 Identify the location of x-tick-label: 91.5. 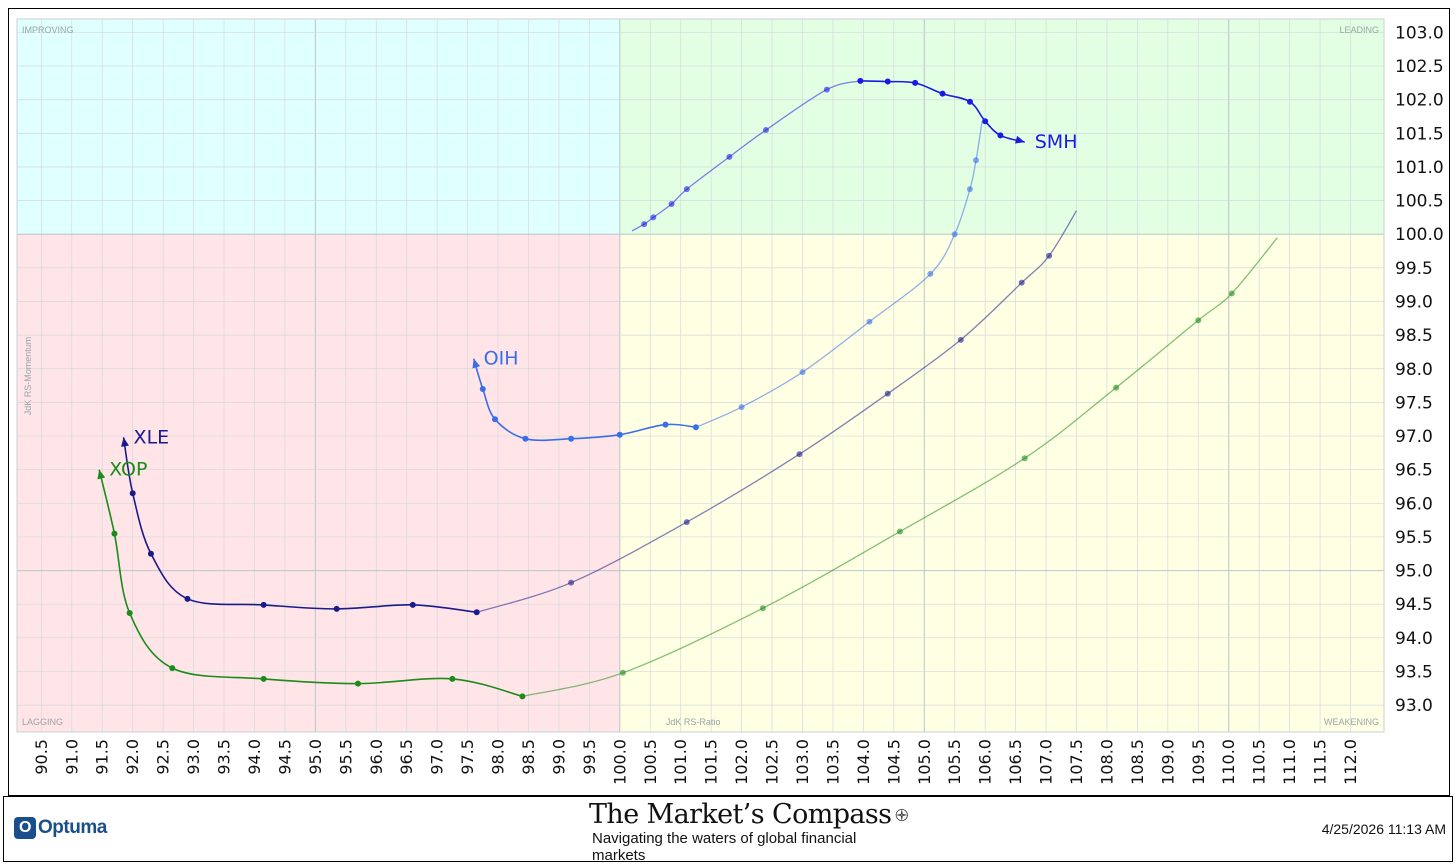
(102, 757).